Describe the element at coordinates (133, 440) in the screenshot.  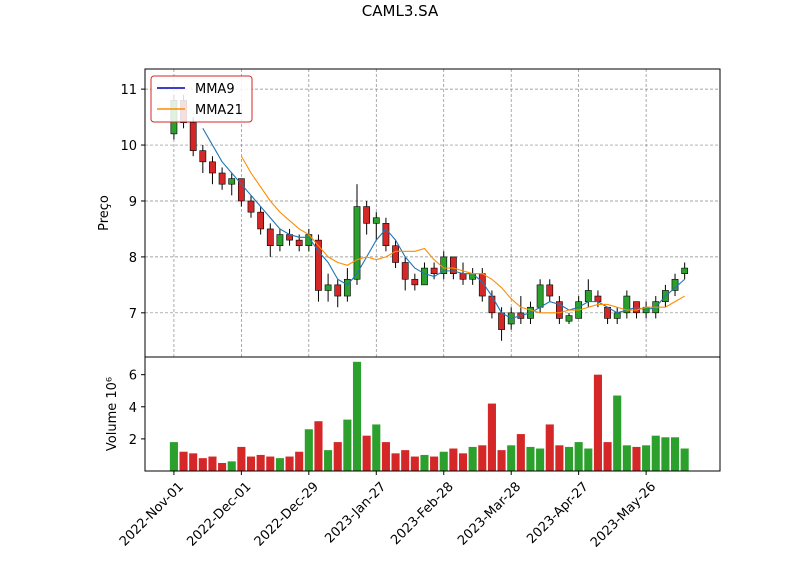
I see `y-tick-label: 2` at that location.